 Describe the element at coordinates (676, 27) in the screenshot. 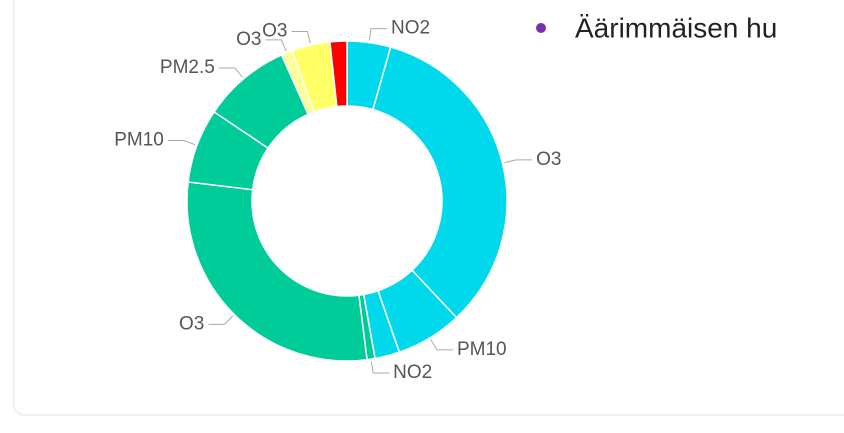

I see `legend-label: Äärimmäisen hu` at that location.